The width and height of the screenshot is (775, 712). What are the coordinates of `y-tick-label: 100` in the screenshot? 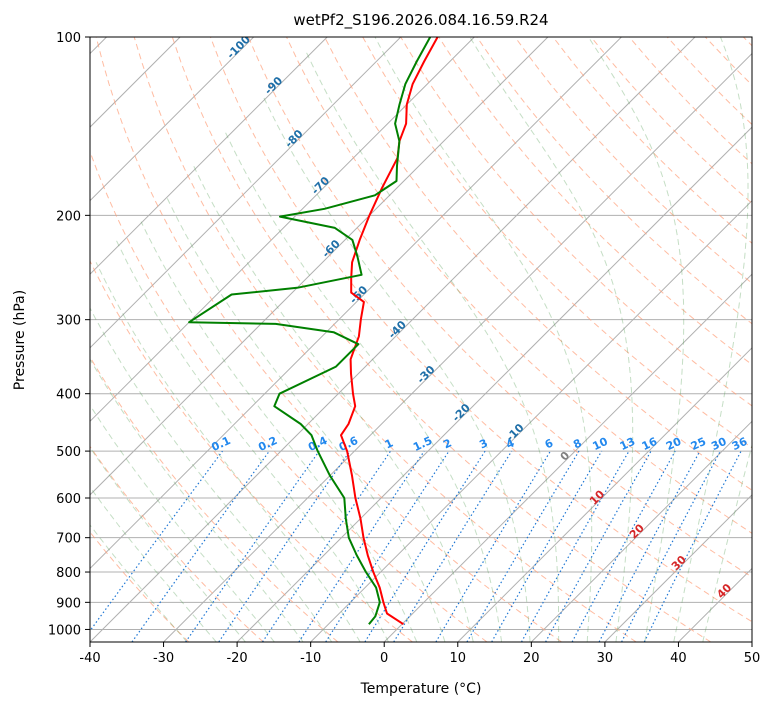 It's located at (68, 38).